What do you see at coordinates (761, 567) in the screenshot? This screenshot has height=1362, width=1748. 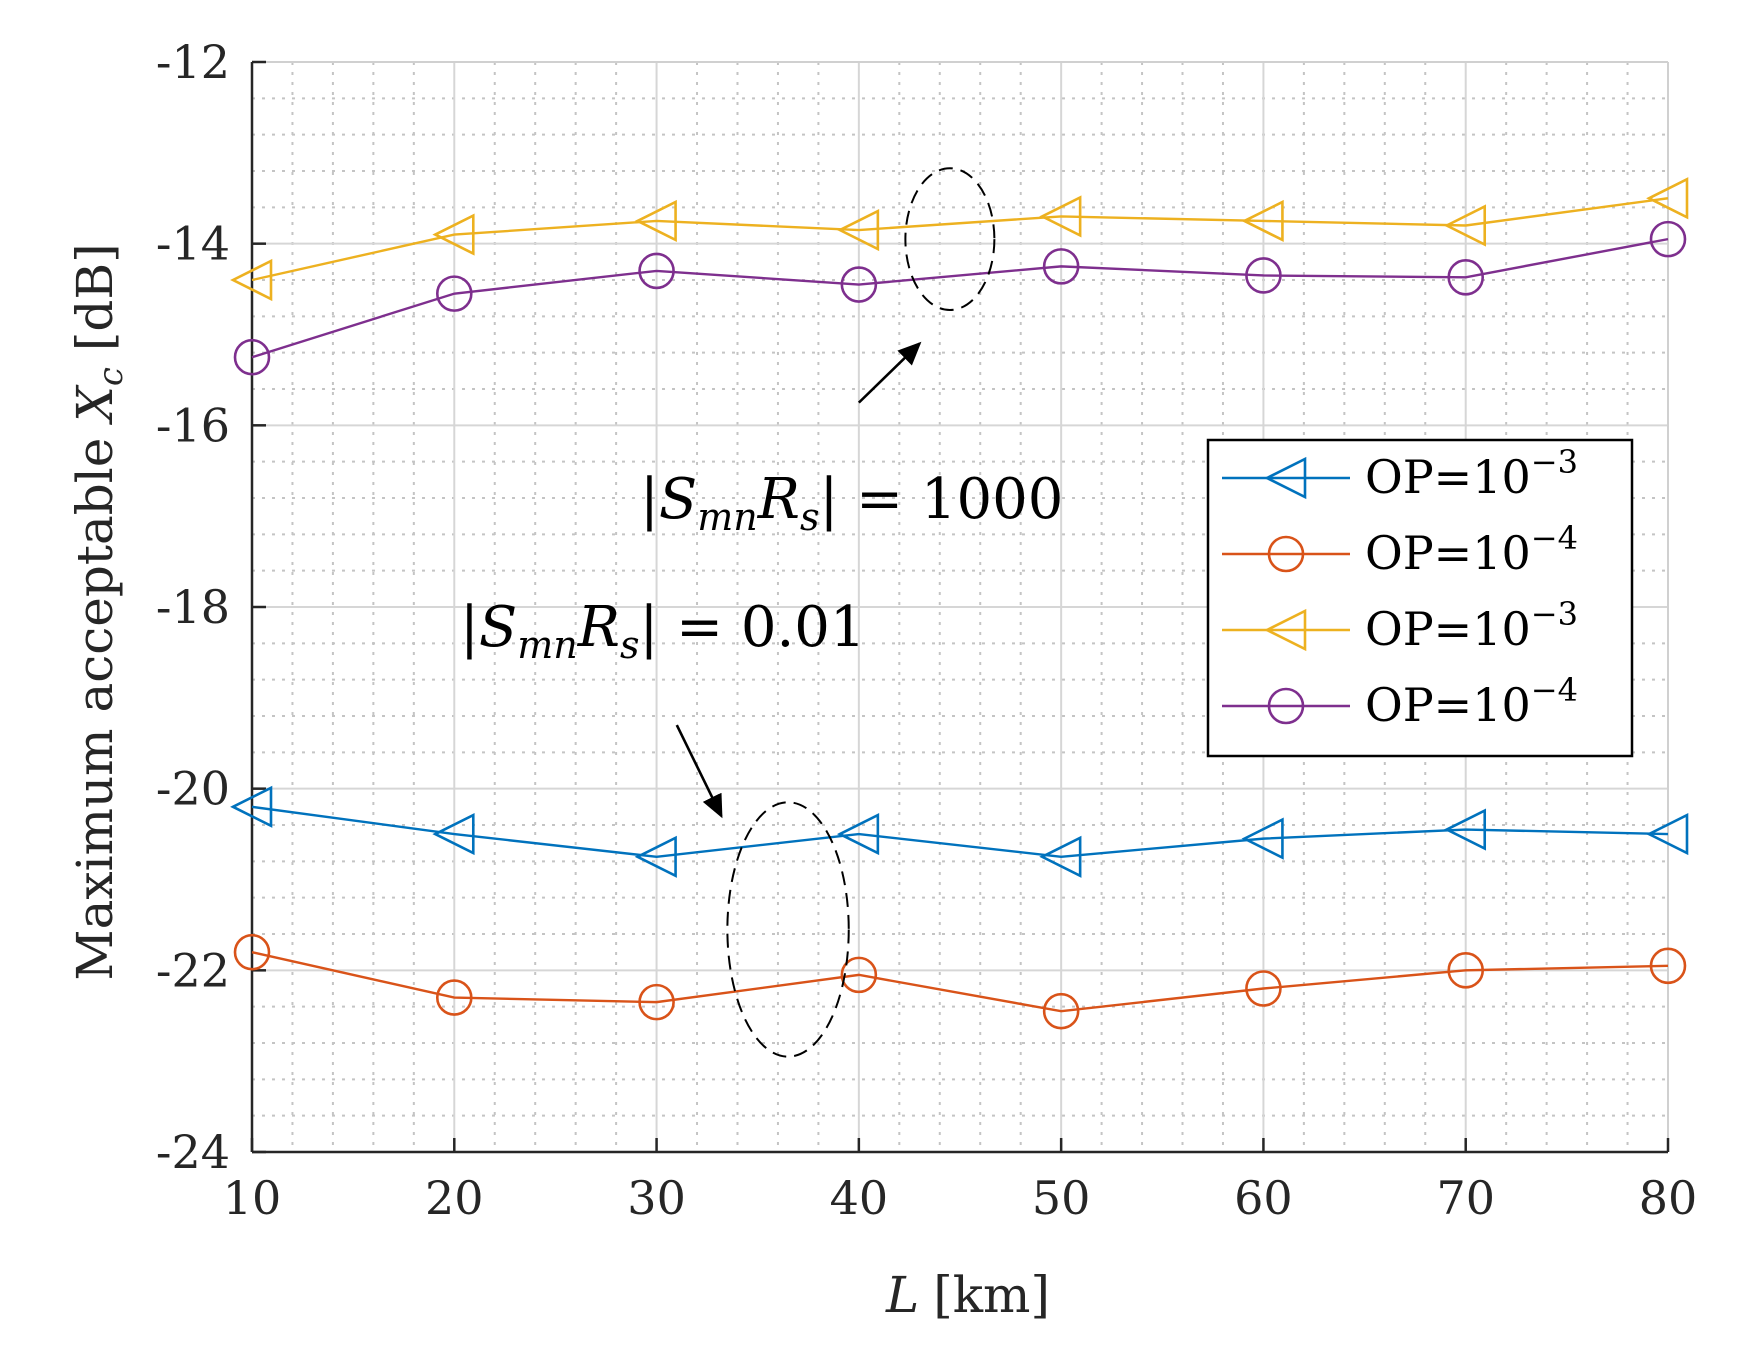 I see `annotation-texts: |SmnRs| = 1000 |SmnRs| = 0.01` at bounding box center [761, 567].